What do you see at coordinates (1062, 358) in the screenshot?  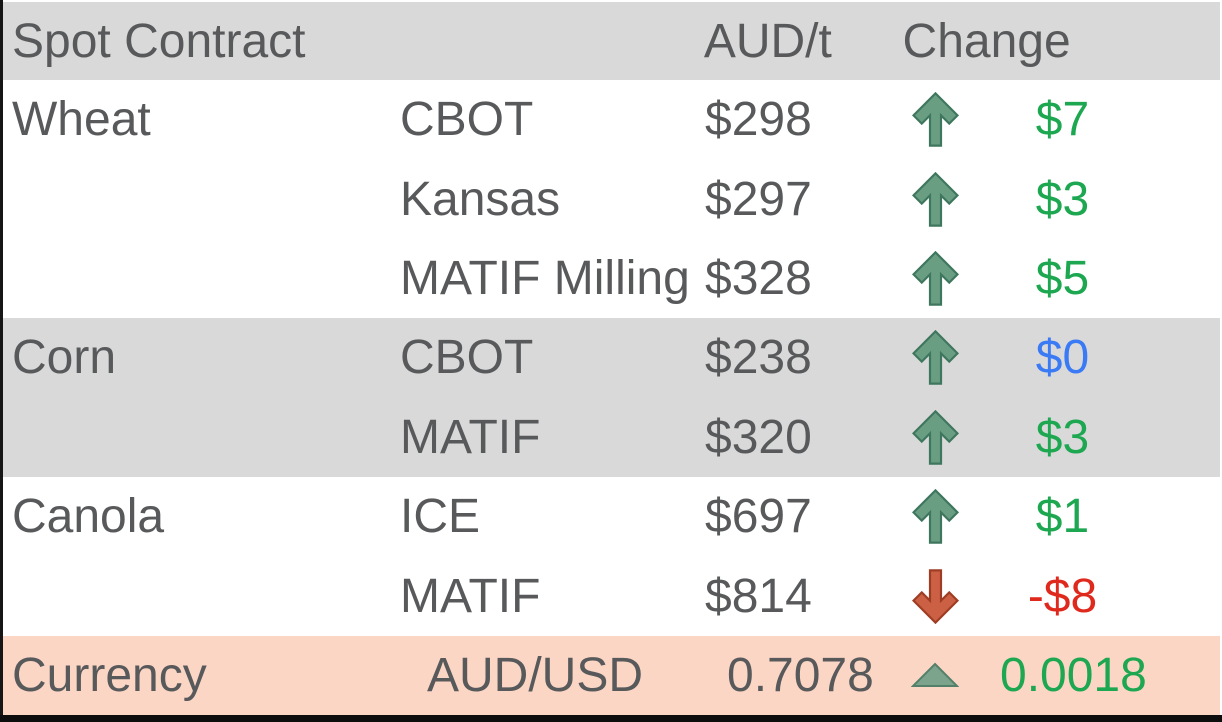 I see `change-value: $0` at bounding box center [1062, 358].